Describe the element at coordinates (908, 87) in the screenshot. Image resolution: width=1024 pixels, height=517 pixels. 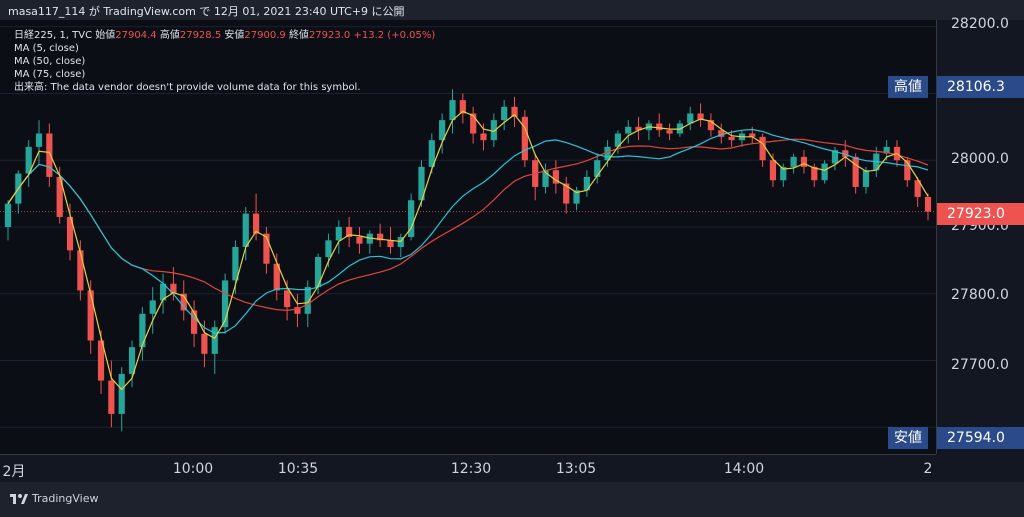
I see `high-price-name: 高値` at that location.